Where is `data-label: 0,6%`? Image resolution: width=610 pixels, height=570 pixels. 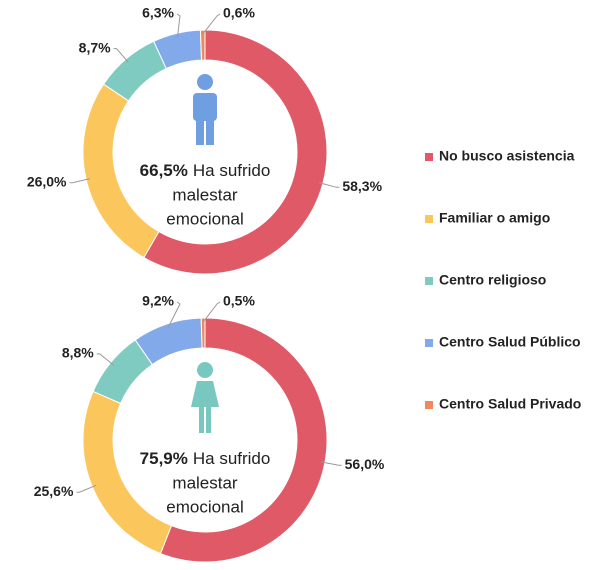
data-label: 0,6% is located at coordinates (239, 13).